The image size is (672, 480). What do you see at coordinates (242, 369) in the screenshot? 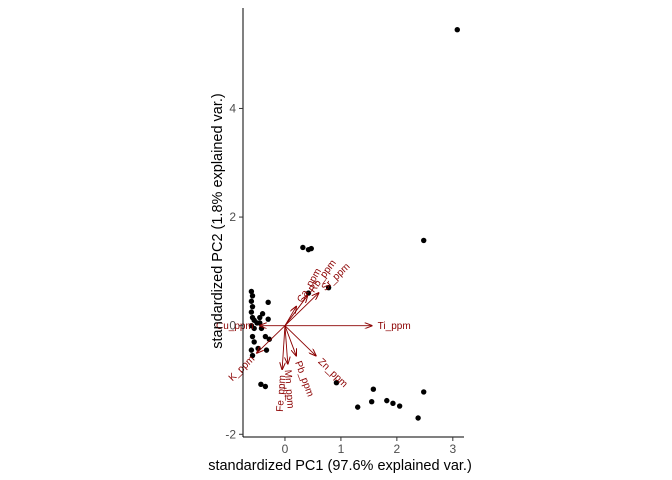
I see `loading-label: K_ppm` at bounding box center [242, 369].